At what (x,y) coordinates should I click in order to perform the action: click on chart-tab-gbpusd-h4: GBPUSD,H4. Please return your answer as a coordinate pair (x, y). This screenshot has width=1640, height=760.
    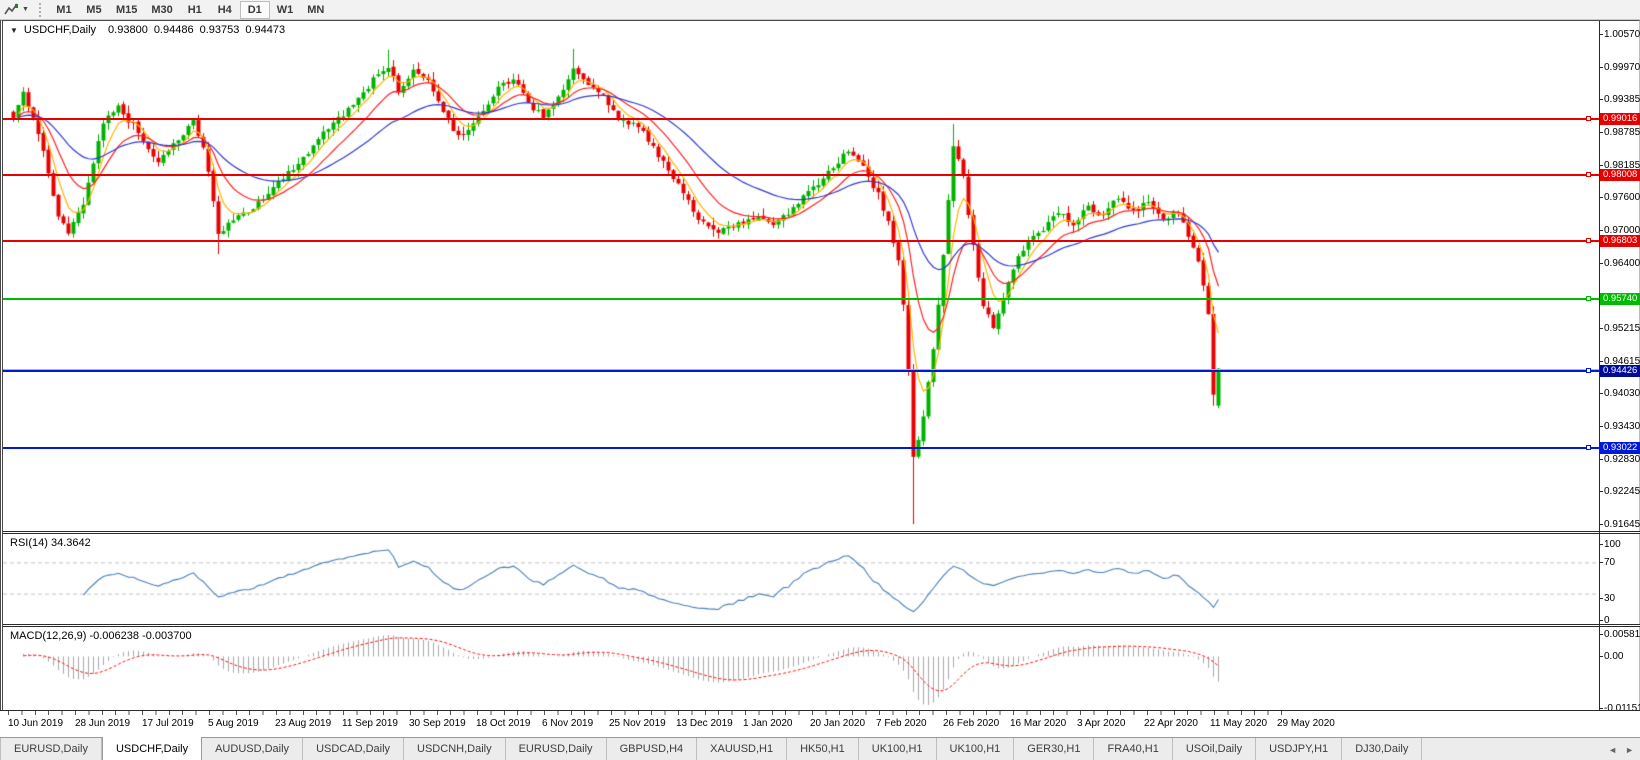
    Looking at the image, I should click on (652, 749).